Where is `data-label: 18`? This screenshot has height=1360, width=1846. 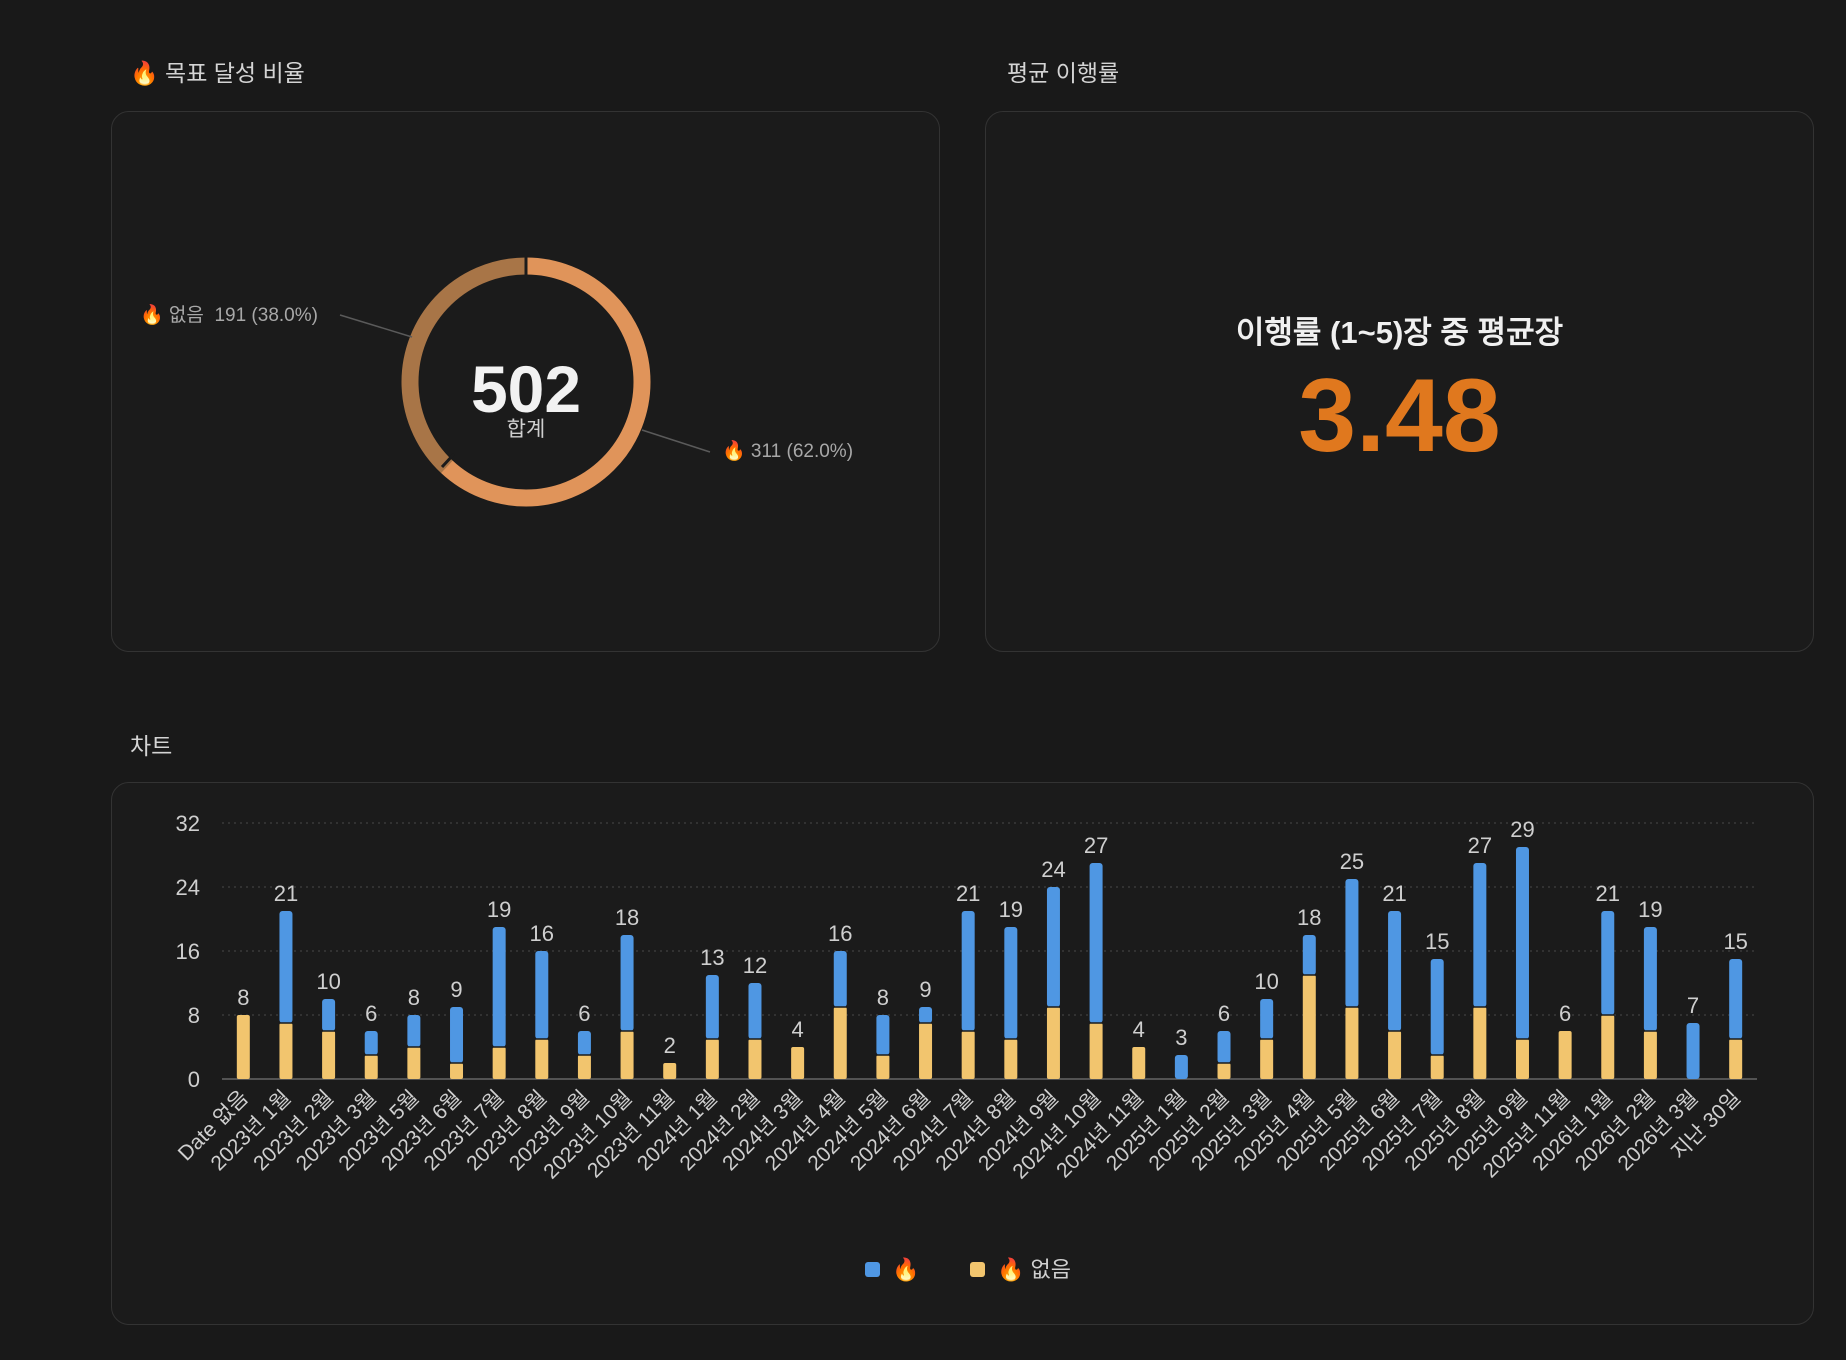
data-label: 18 is located at coordinates (627, 917).